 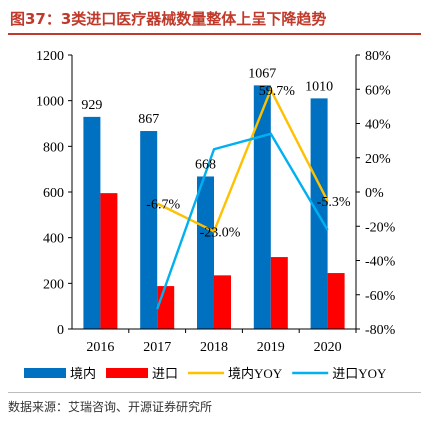 I want to click on bar-1-2016, so click(x=109, y=261).